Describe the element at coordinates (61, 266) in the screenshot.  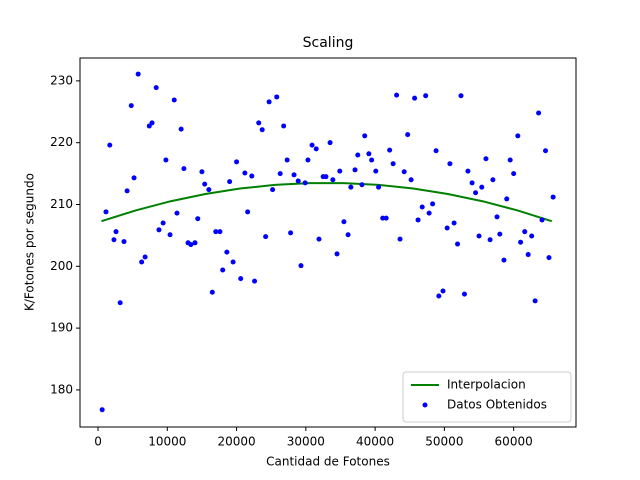
I see `y-tick-label: 200` at that location.